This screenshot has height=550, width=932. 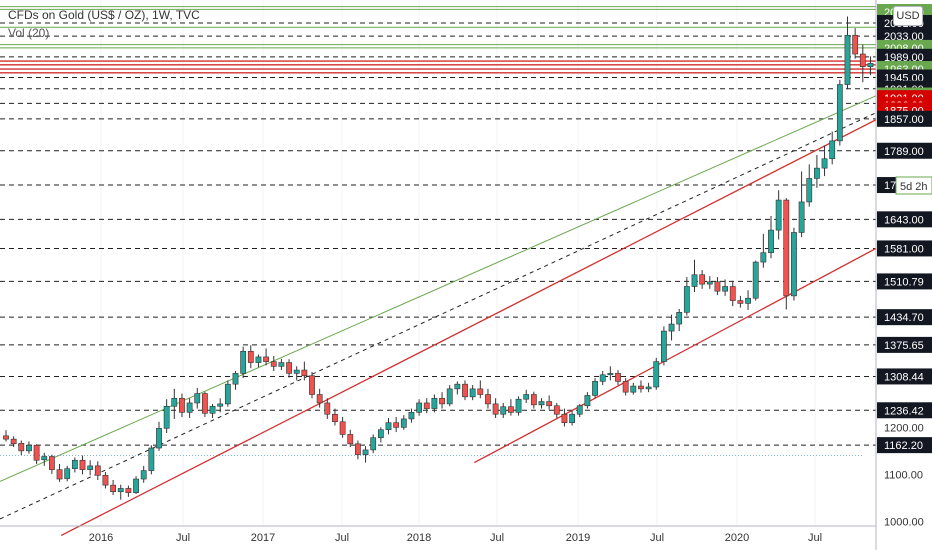 I want to click on y-axis-label: 1857.00, so click(x=904, y=118).